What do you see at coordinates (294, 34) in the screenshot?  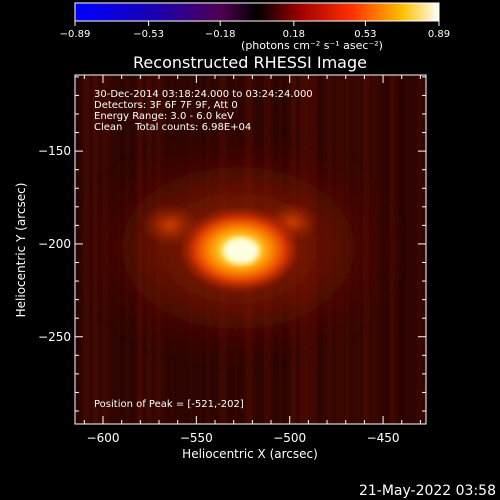 I see `colorbar-tick-label: 0.18` at bounding box center [294, 34].